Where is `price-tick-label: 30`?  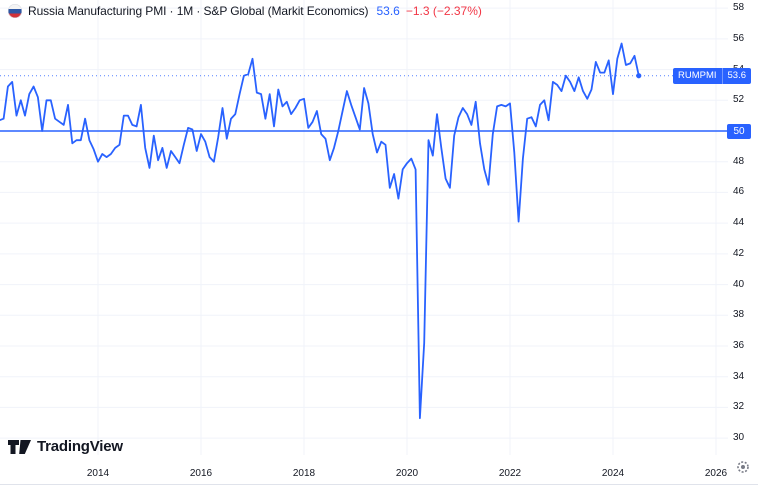
price-tick-label: 30 is located at coordinates (739, 438).